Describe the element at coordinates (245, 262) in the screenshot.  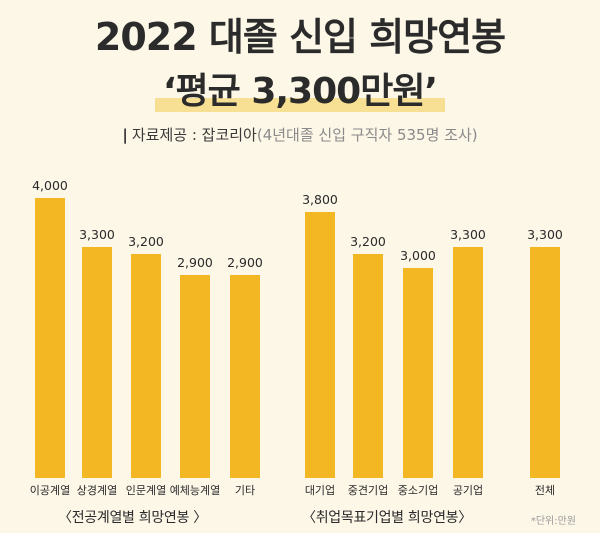
I see `value-label-0-4: 2,900` at that location.